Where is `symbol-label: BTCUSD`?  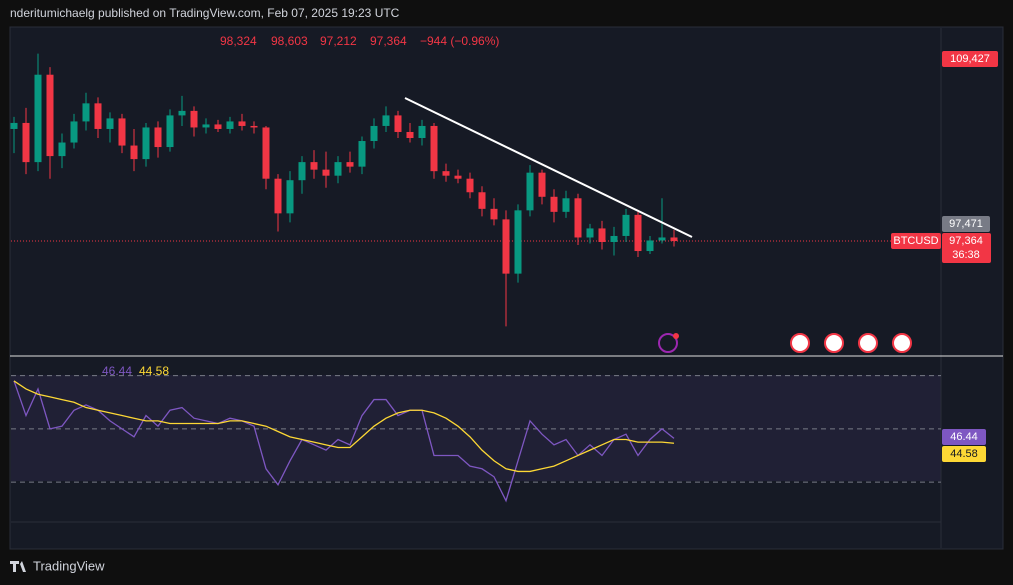 symbol-label: BTCUSD is located at coordinates (915, 241).